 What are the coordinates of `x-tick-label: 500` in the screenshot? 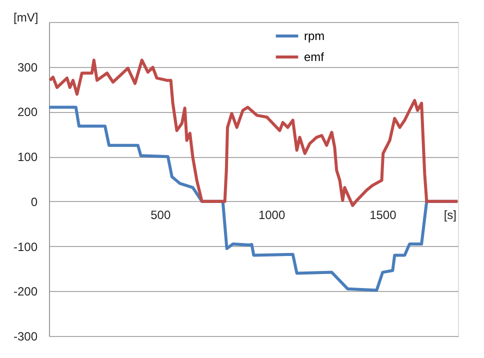 It's located at (160, 215).